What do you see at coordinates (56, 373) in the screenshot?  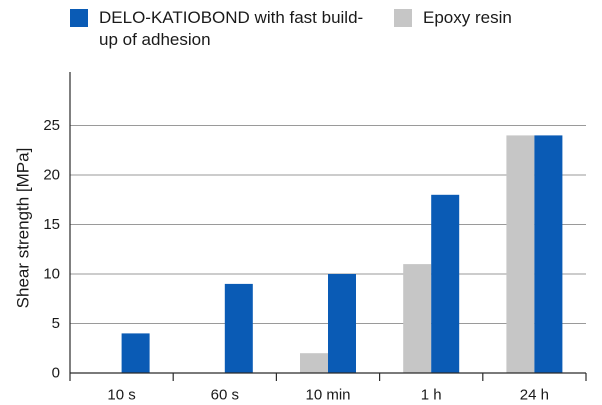 I see `y-tick-label-0: 0` at bounding box center [56, 373].